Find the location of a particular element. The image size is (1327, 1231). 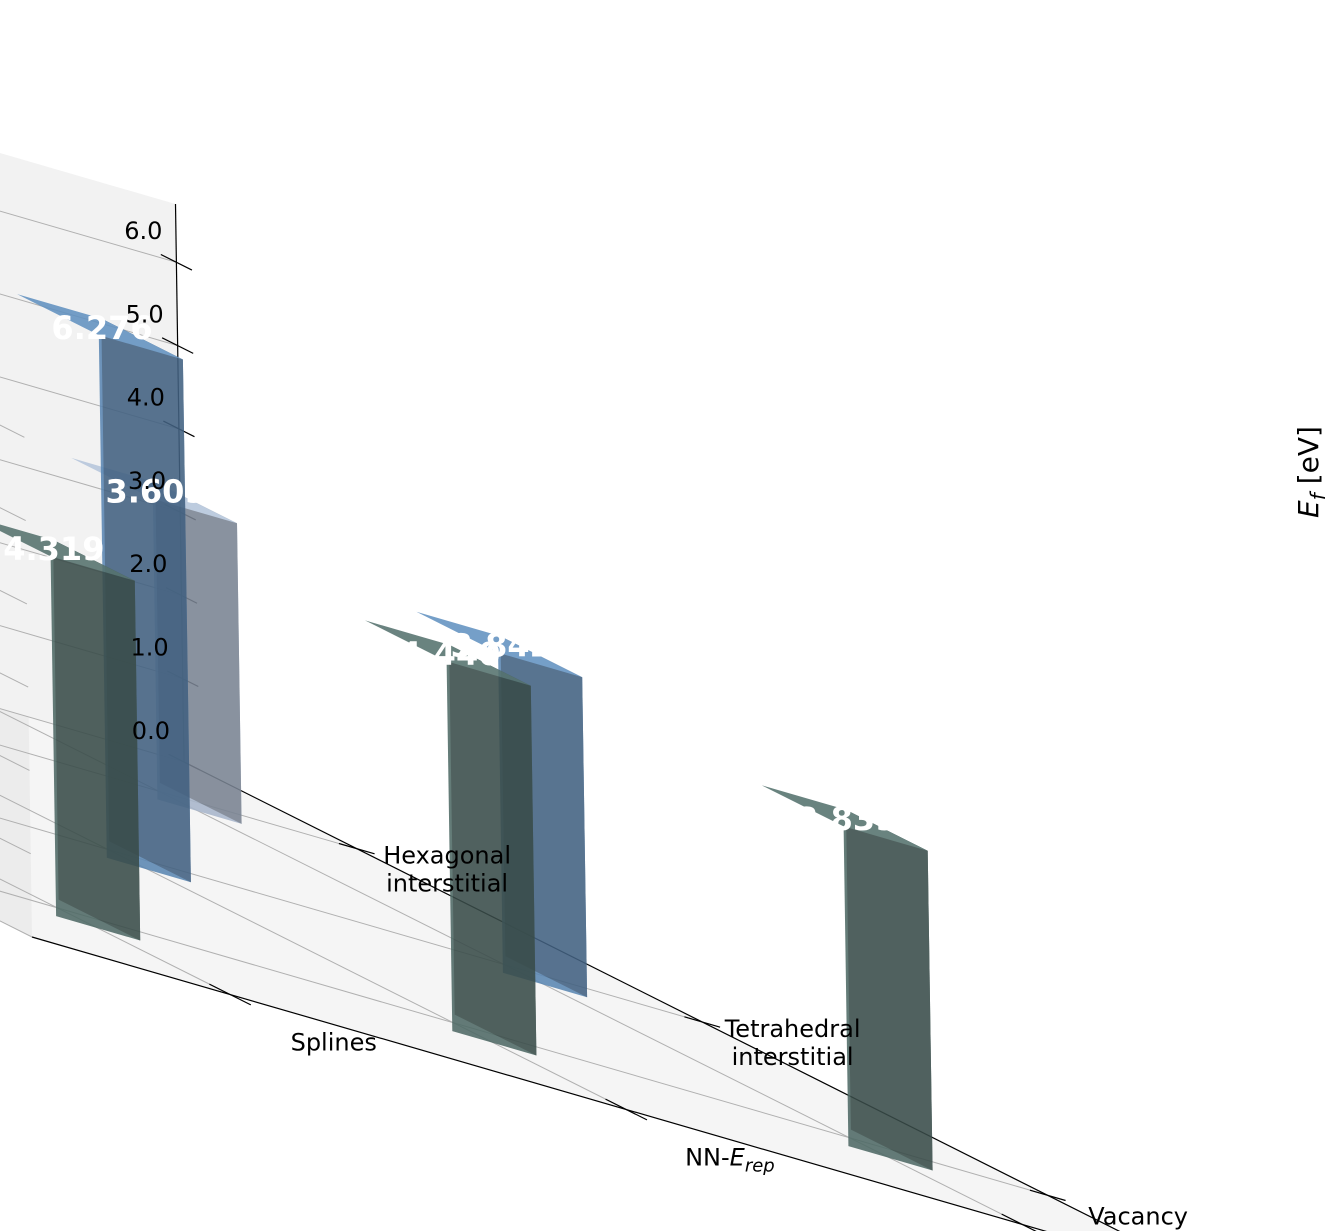

bar-value-label: 6.276 is located at coordinates (101, 328).